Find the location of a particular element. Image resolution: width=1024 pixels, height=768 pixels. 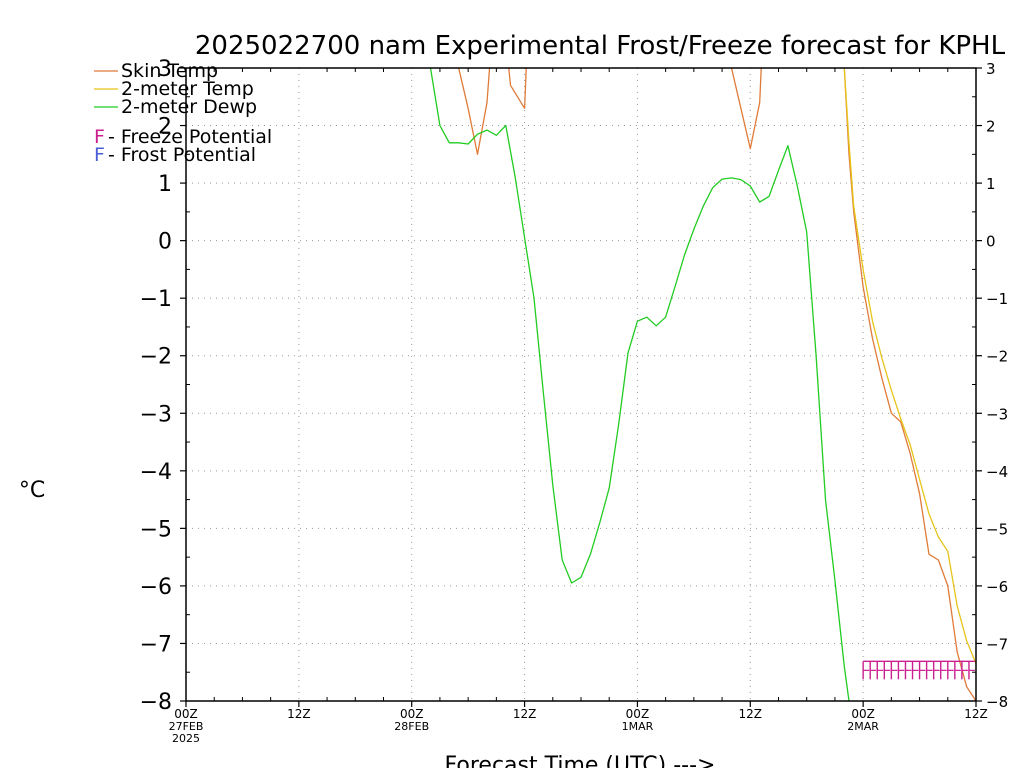

y-tick-label-left: −2 is located at coordinates (156, 357).